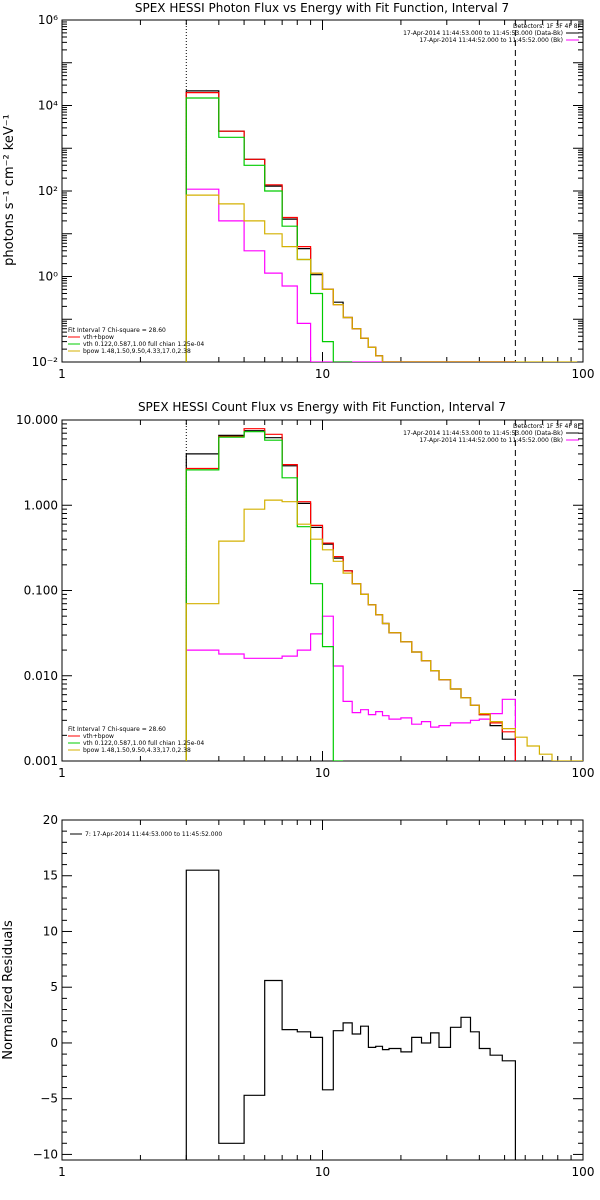 This screenshot has width=600, height=1200. Describe the element at coordinates (50, 876) in the screenshot. I see `y-tick-label: 15` at that location.